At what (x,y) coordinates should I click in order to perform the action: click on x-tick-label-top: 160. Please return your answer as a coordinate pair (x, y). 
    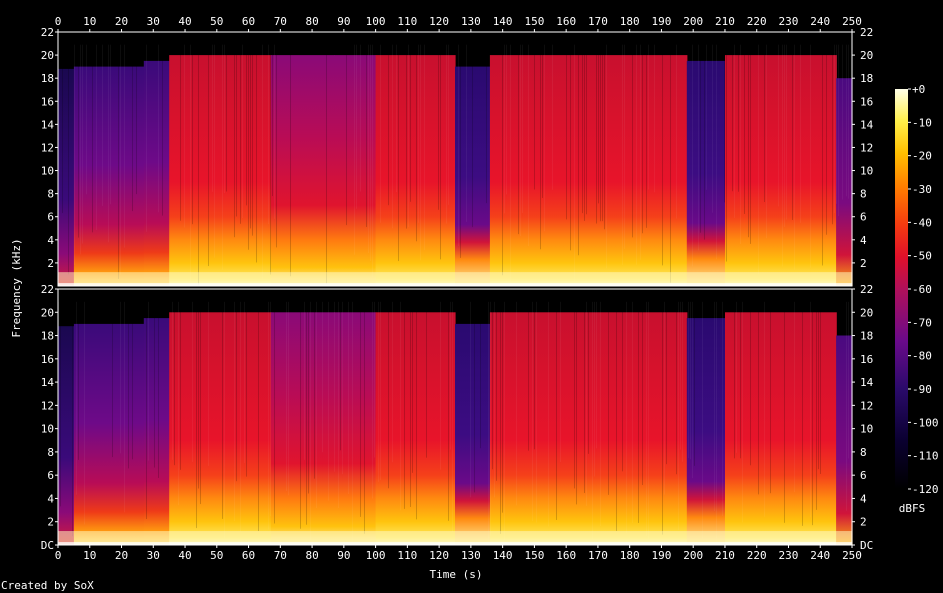
    Looking at the image, I should click on (566, 21).